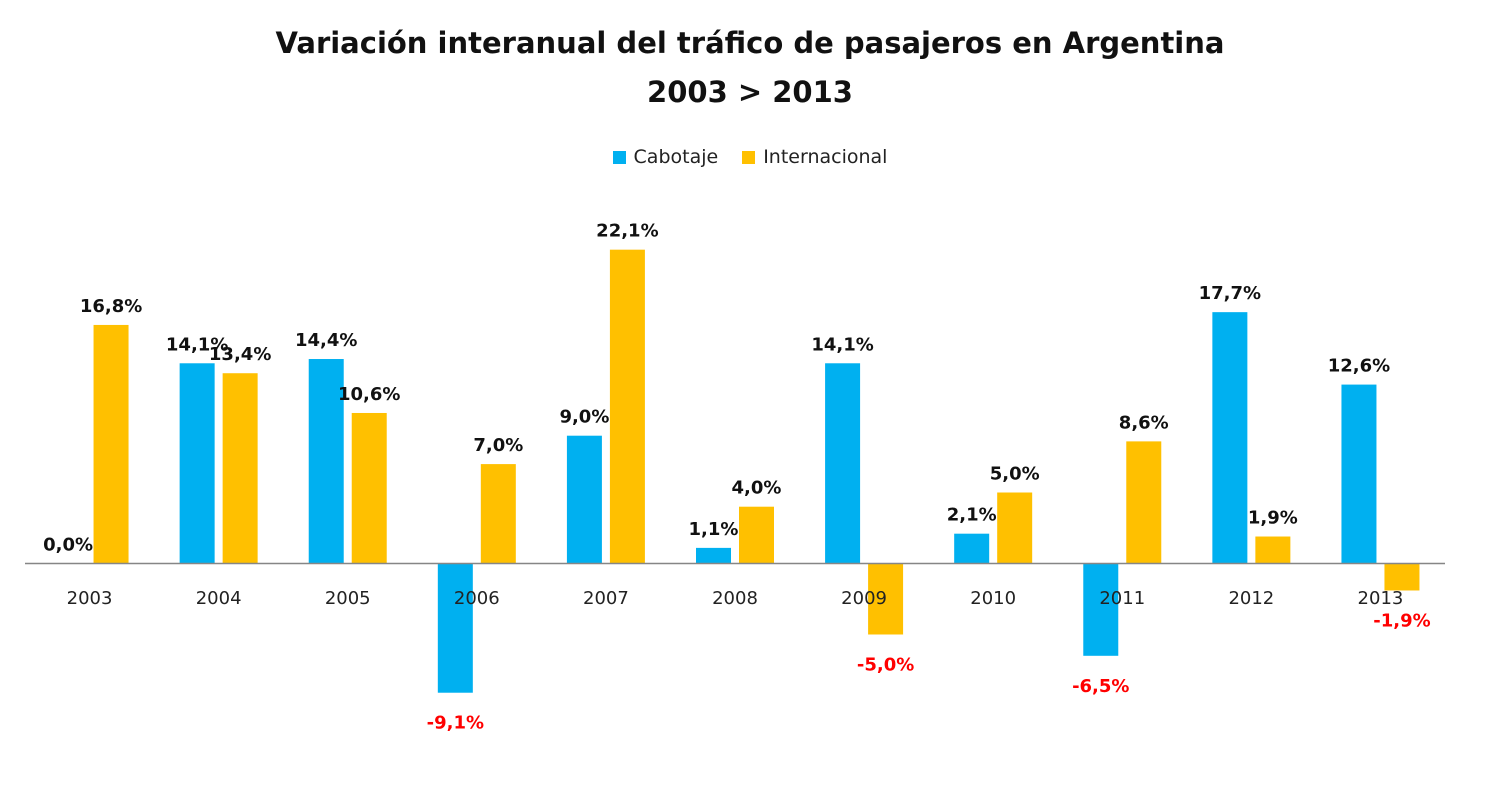 This screenshot has width=1500, height=805. What do you see at coordinates (714, 529) in the screenshot?
I see `data-label-cabotaje-2008: 1,1%` at bounding box center [714, 529].